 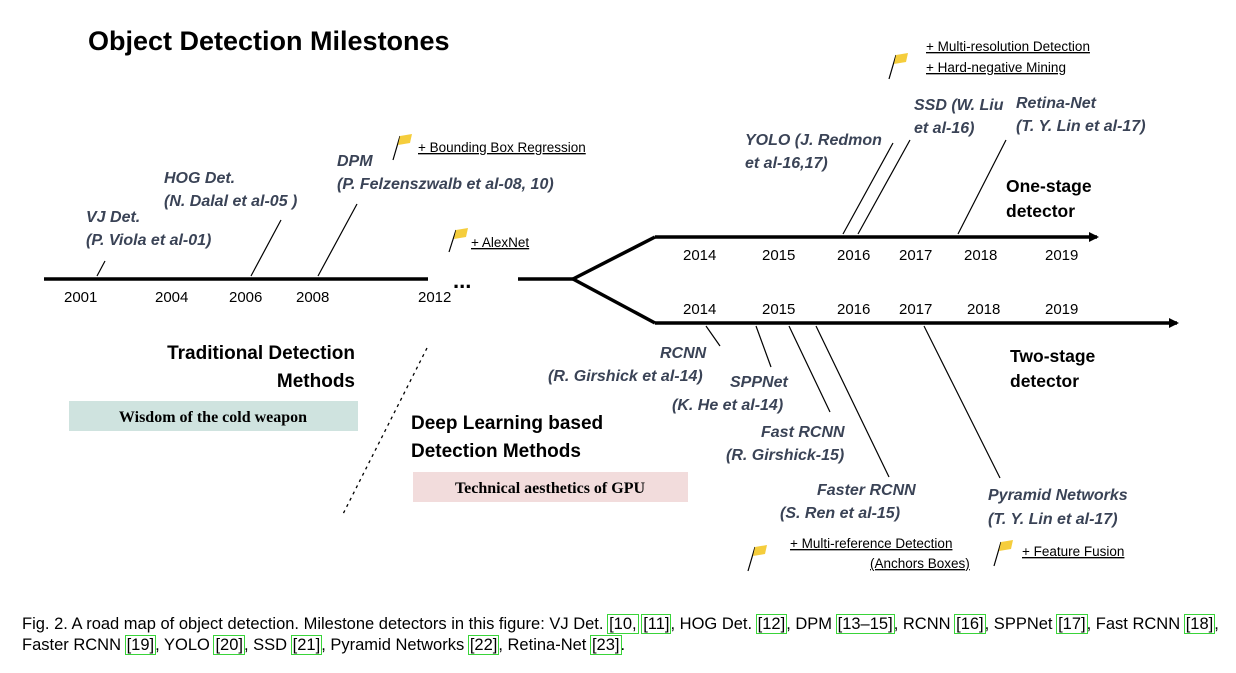 What do you see at coordinates (865, 624) in the screenshot?
I see `citation-link: [13–15]` at bounding box center [865, 624].